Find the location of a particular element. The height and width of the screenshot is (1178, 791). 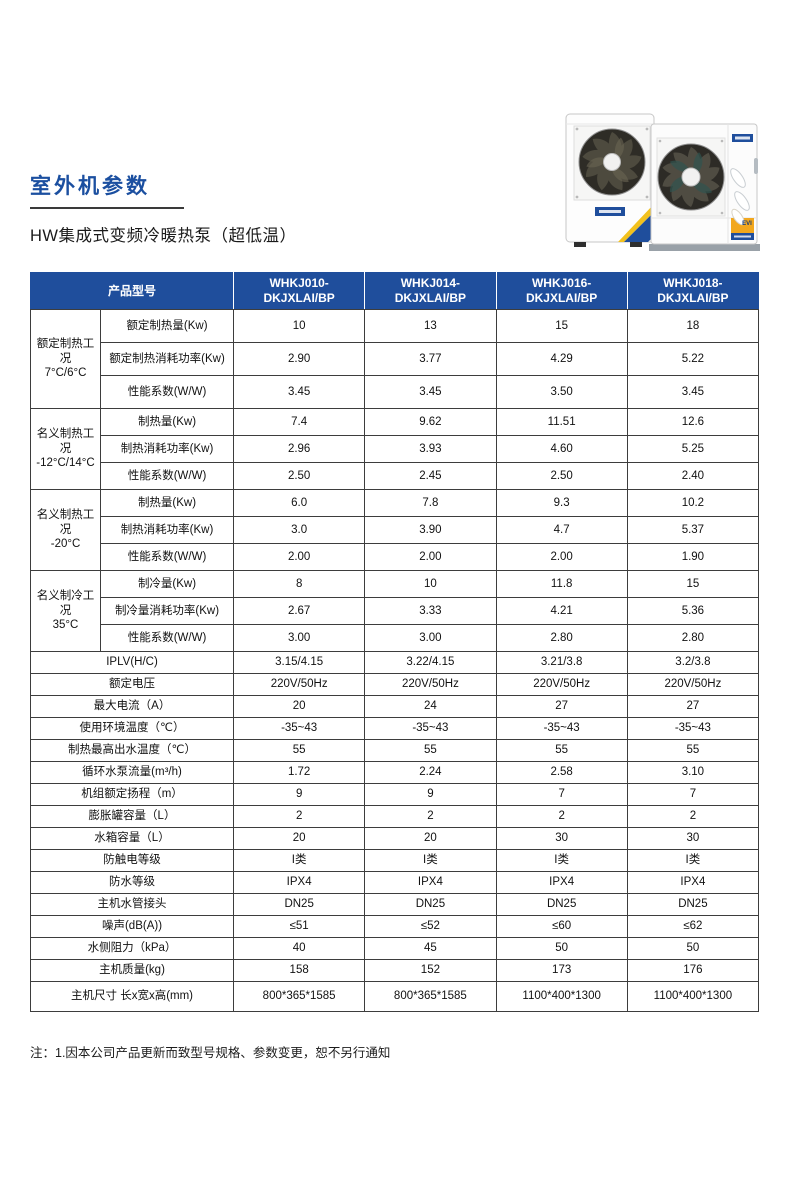

condition-group-label: 名义制热工况 -12°C/14°C is located at coordinates (65, 449).